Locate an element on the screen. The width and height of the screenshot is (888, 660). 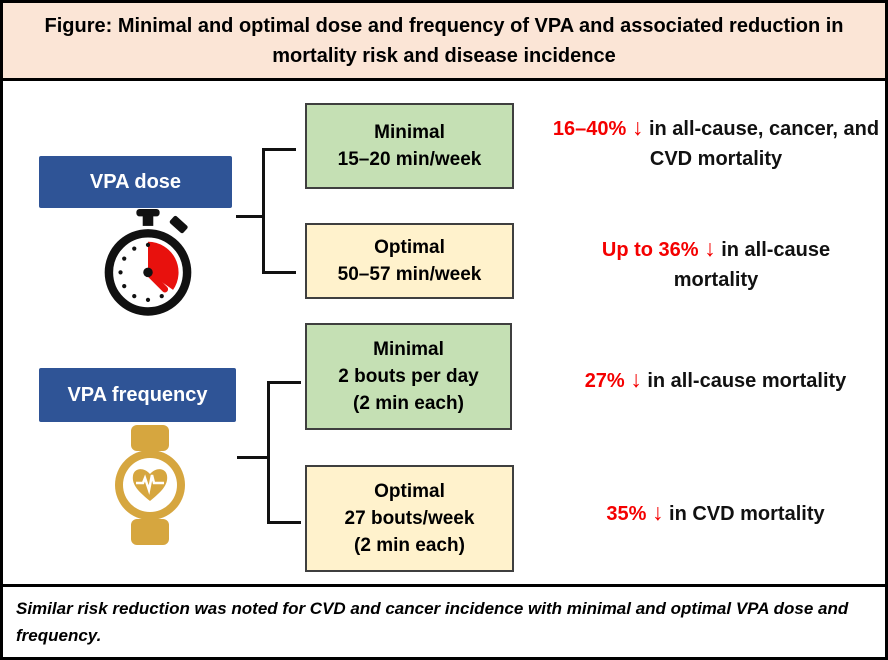
frequency-optimal-box: Optimal 27 bouts/week (2 min each) is located at coordinates (409, 518).